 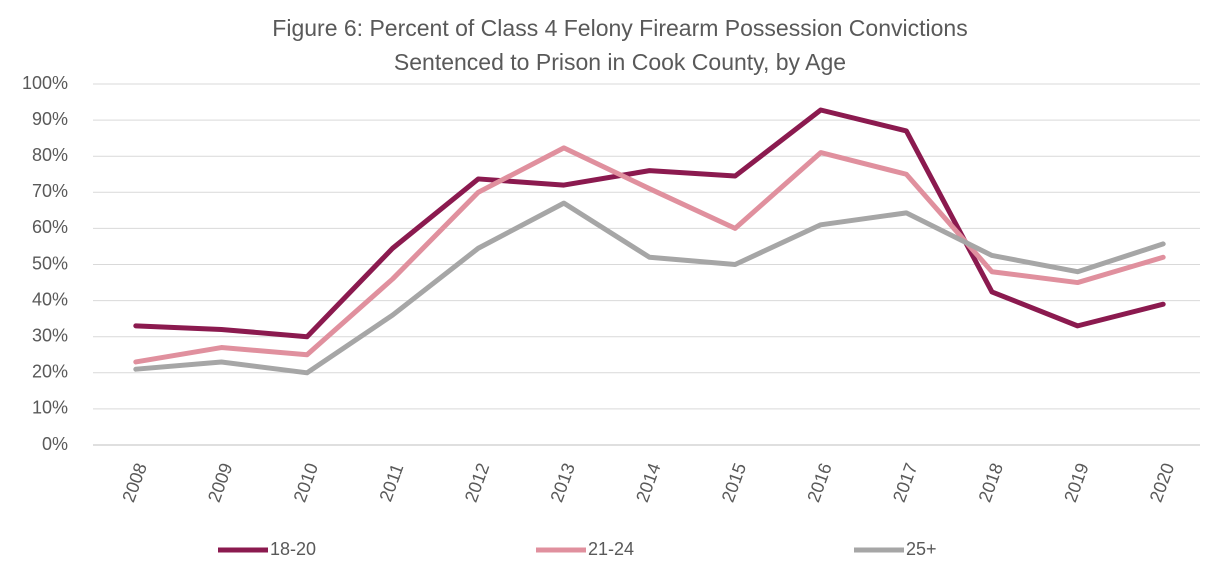 I want to click on y-tick-label: 40%, so click(x=50, y=299).